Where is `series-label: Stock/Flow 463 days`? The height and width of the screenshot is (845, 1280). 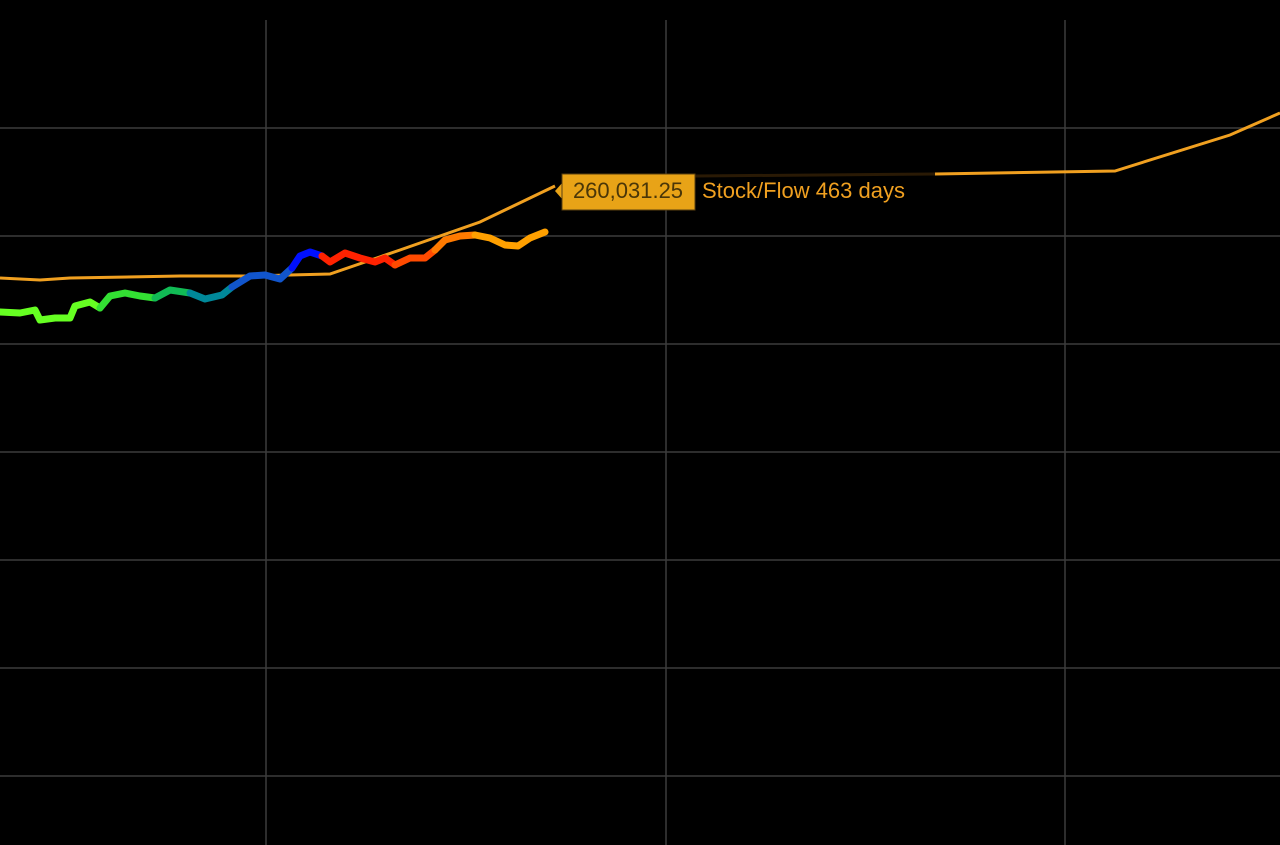 series-label: Stock/Flow 463 days is located at coordinates (803, 190).